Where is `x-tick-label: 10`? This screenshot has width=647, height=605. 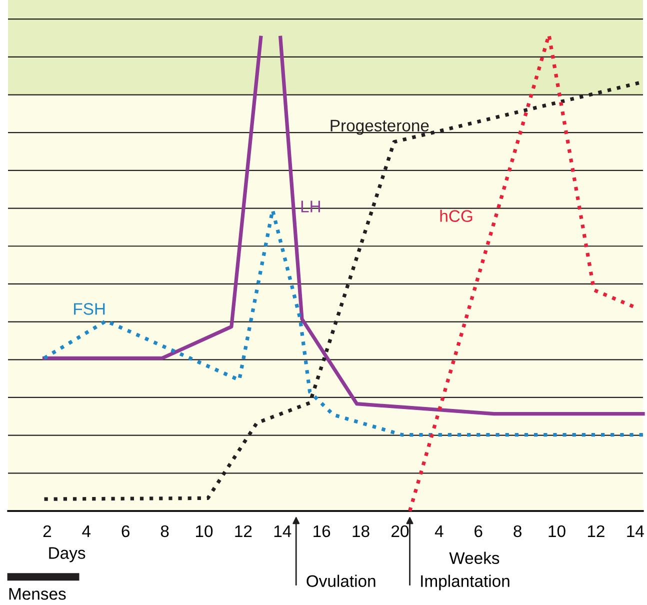
x-tick-label: 10 is located at coordinates (204, 531).